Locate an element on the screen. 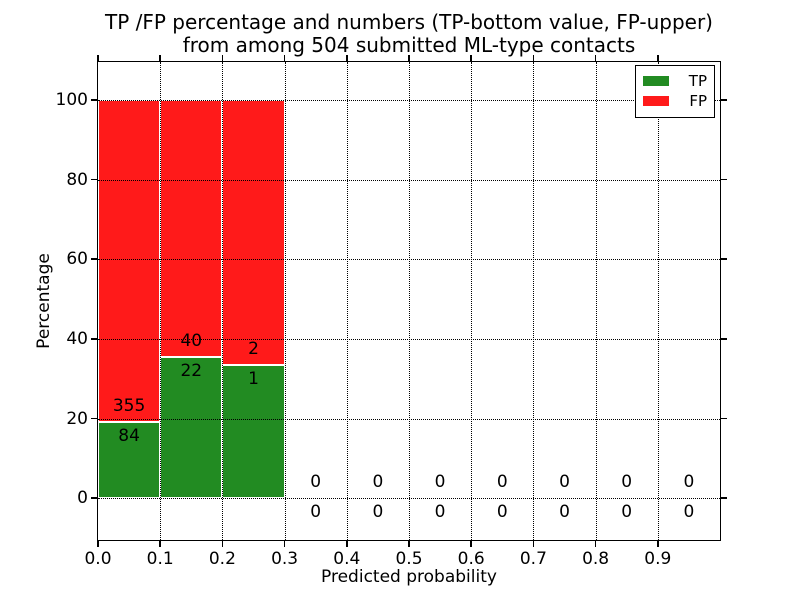 The width and height of the screenshot is (800, 600). legend-item-fp: FP is located at coordinates (675, 101).